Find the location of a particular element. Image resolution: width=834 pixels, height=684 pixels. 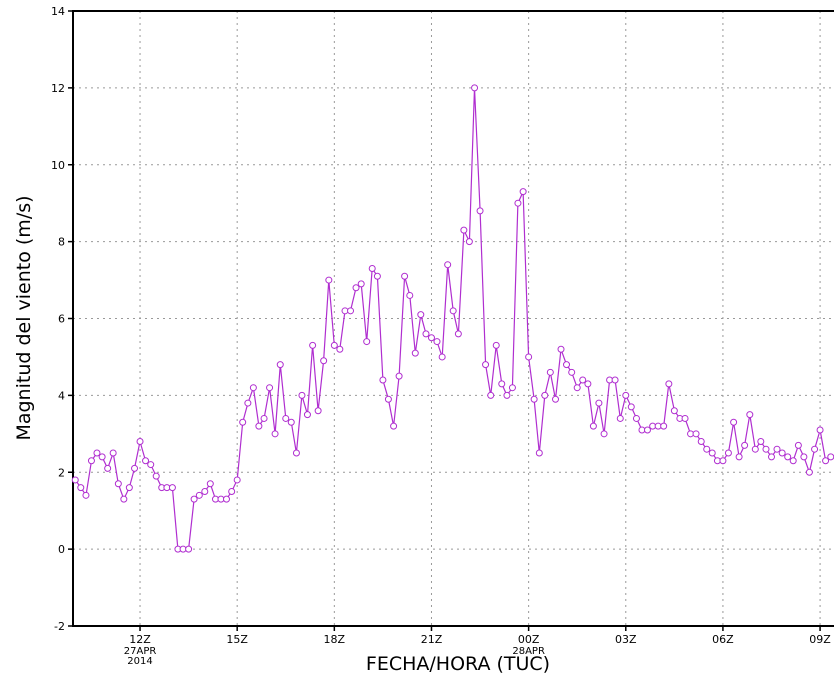

y-tick-label: 0 is located at coordinates (61, 549).